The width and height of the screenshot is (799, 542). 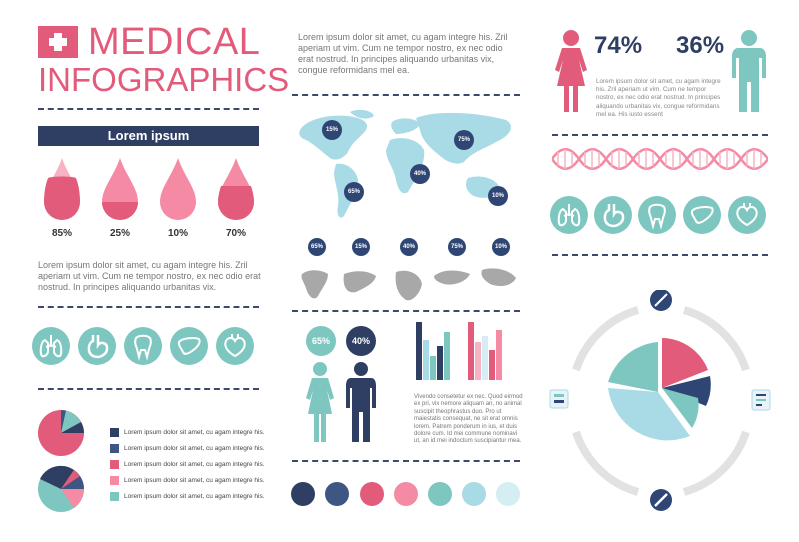 I want to click on cross-icon, so click(x=58, y=42).